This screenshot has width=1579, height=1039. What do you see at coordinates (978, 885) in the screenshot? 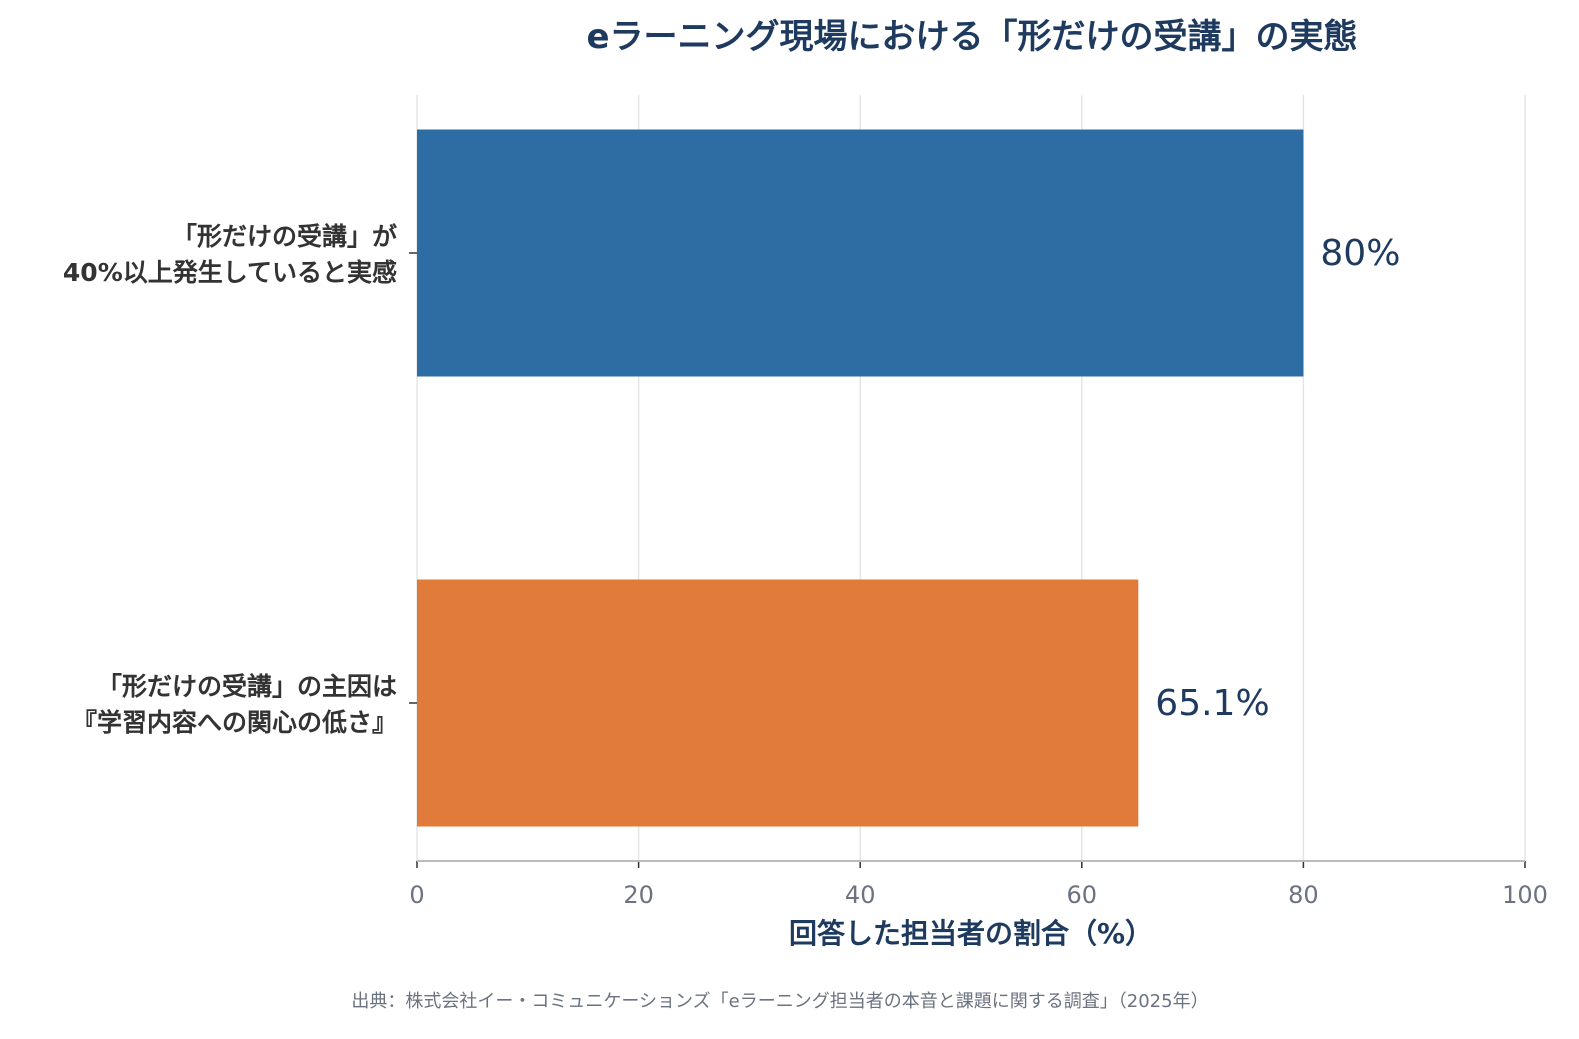
I see `x-tick-labels: 0 20 40 60 80 100` at bounding box center [978, 885].